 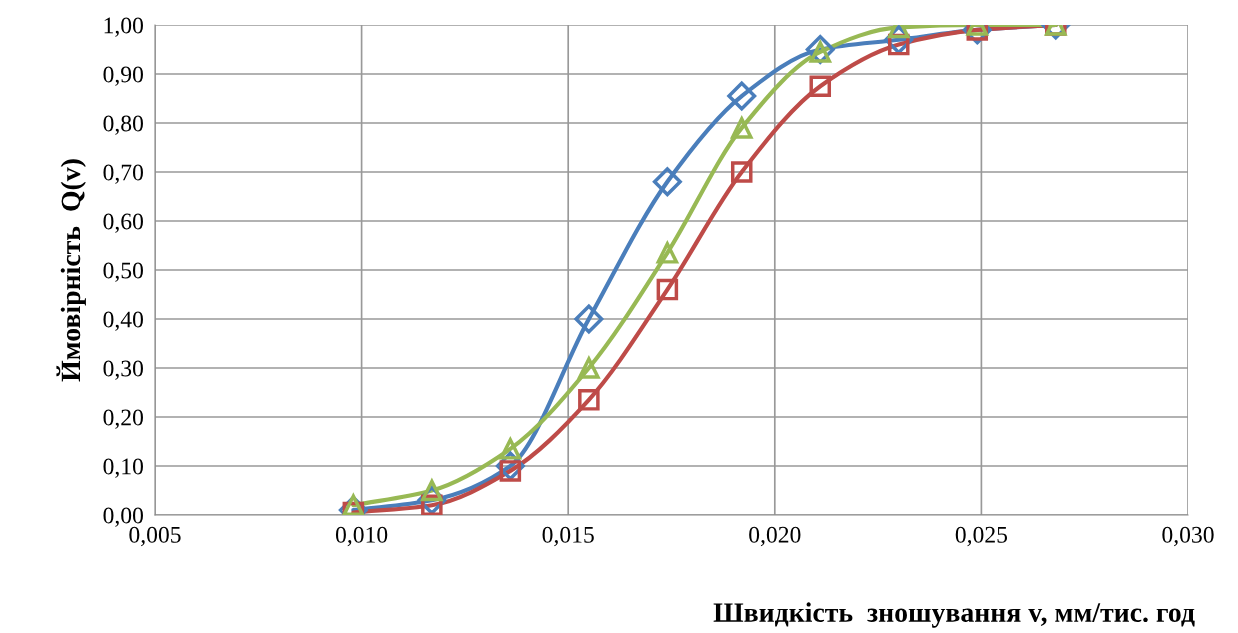 I want to click on y-tick-label: 0,70, so click(x=123, y=174).